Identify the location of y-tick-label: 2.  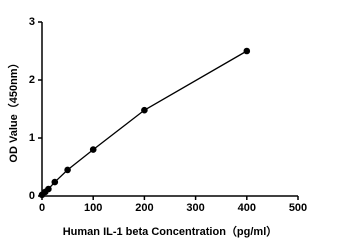
(32, 80).